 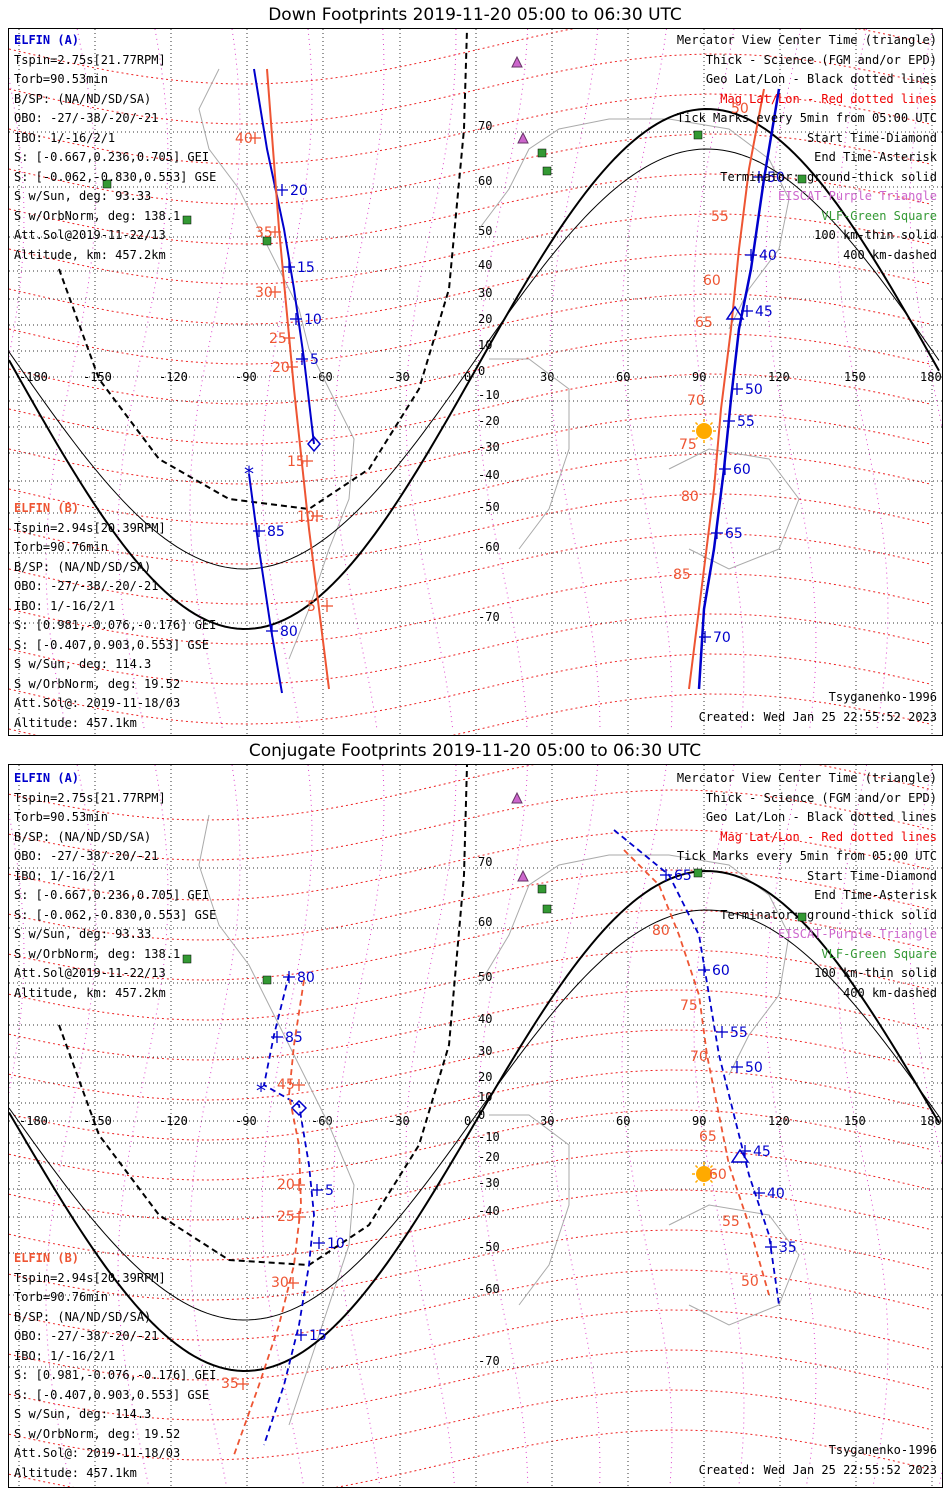 What do you see at coordinates (821, 817) in the screenshot?
I see `legend-item: Geo Lat/Lon - Black dotted lines` at bounding box center [821, 817].